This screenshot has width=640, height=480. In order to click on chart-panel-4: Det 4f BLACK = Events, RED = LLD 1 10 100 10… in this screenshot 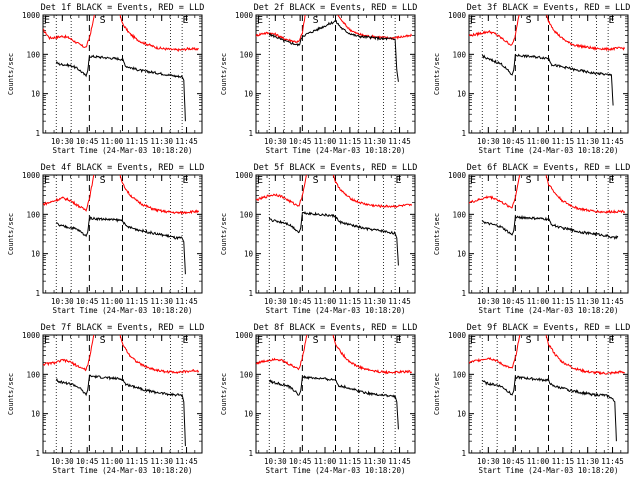, I will do `click(105, 239)`.